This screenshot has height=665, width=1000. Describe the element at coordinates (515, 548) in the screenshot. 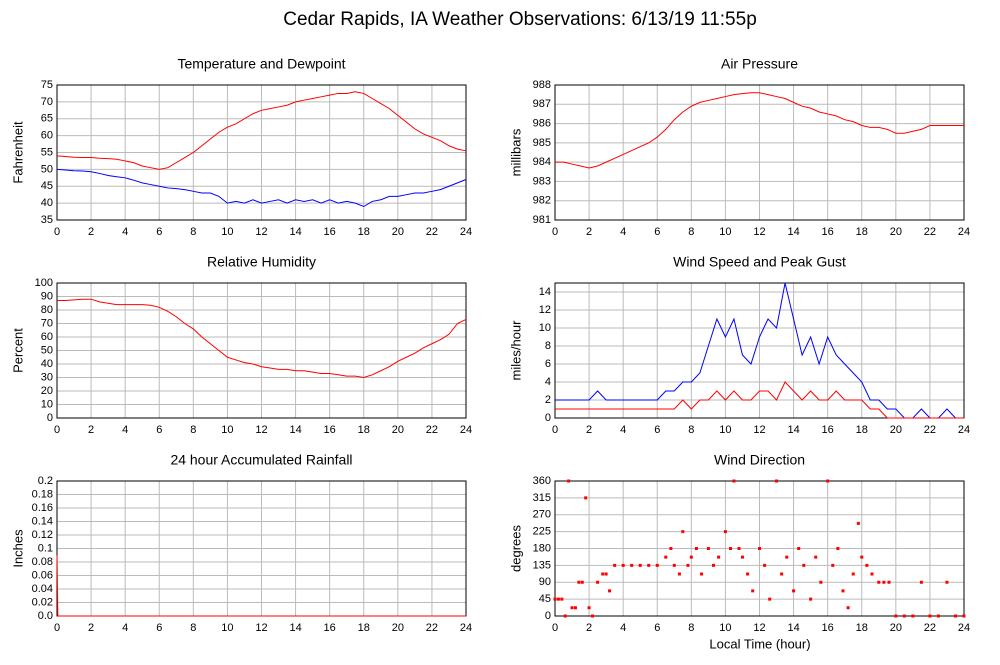

I see `y-axis-label: degrees` at that location.